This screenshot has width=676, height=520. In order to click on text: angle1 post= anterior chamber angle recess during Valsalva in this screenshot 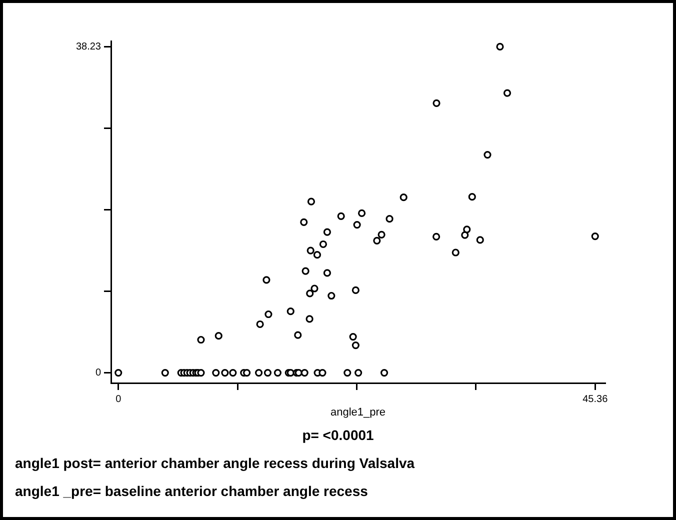, I will do `click(215, 463)`.